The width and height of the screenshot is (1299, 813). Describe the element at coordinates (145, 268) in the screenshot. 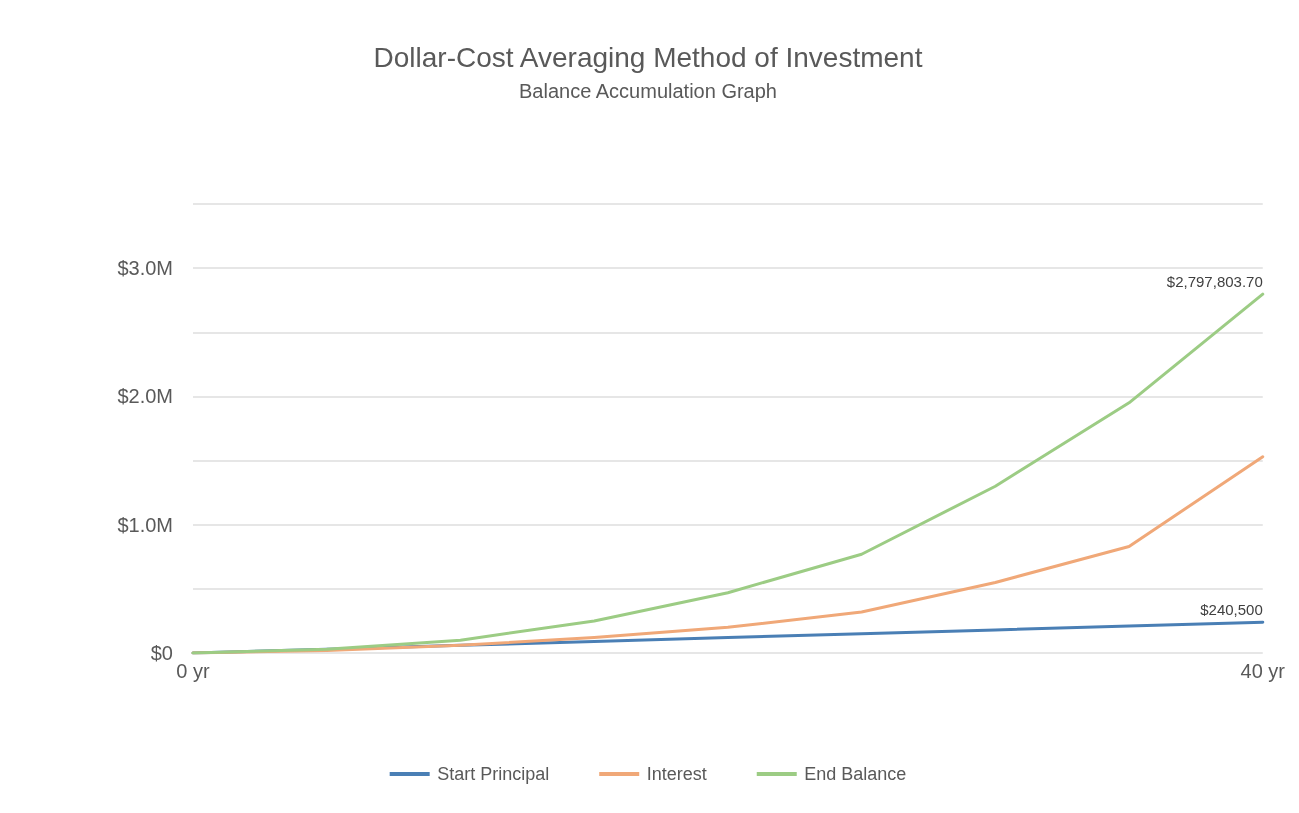

I see `y-tick-label: $3.0M` at that location.